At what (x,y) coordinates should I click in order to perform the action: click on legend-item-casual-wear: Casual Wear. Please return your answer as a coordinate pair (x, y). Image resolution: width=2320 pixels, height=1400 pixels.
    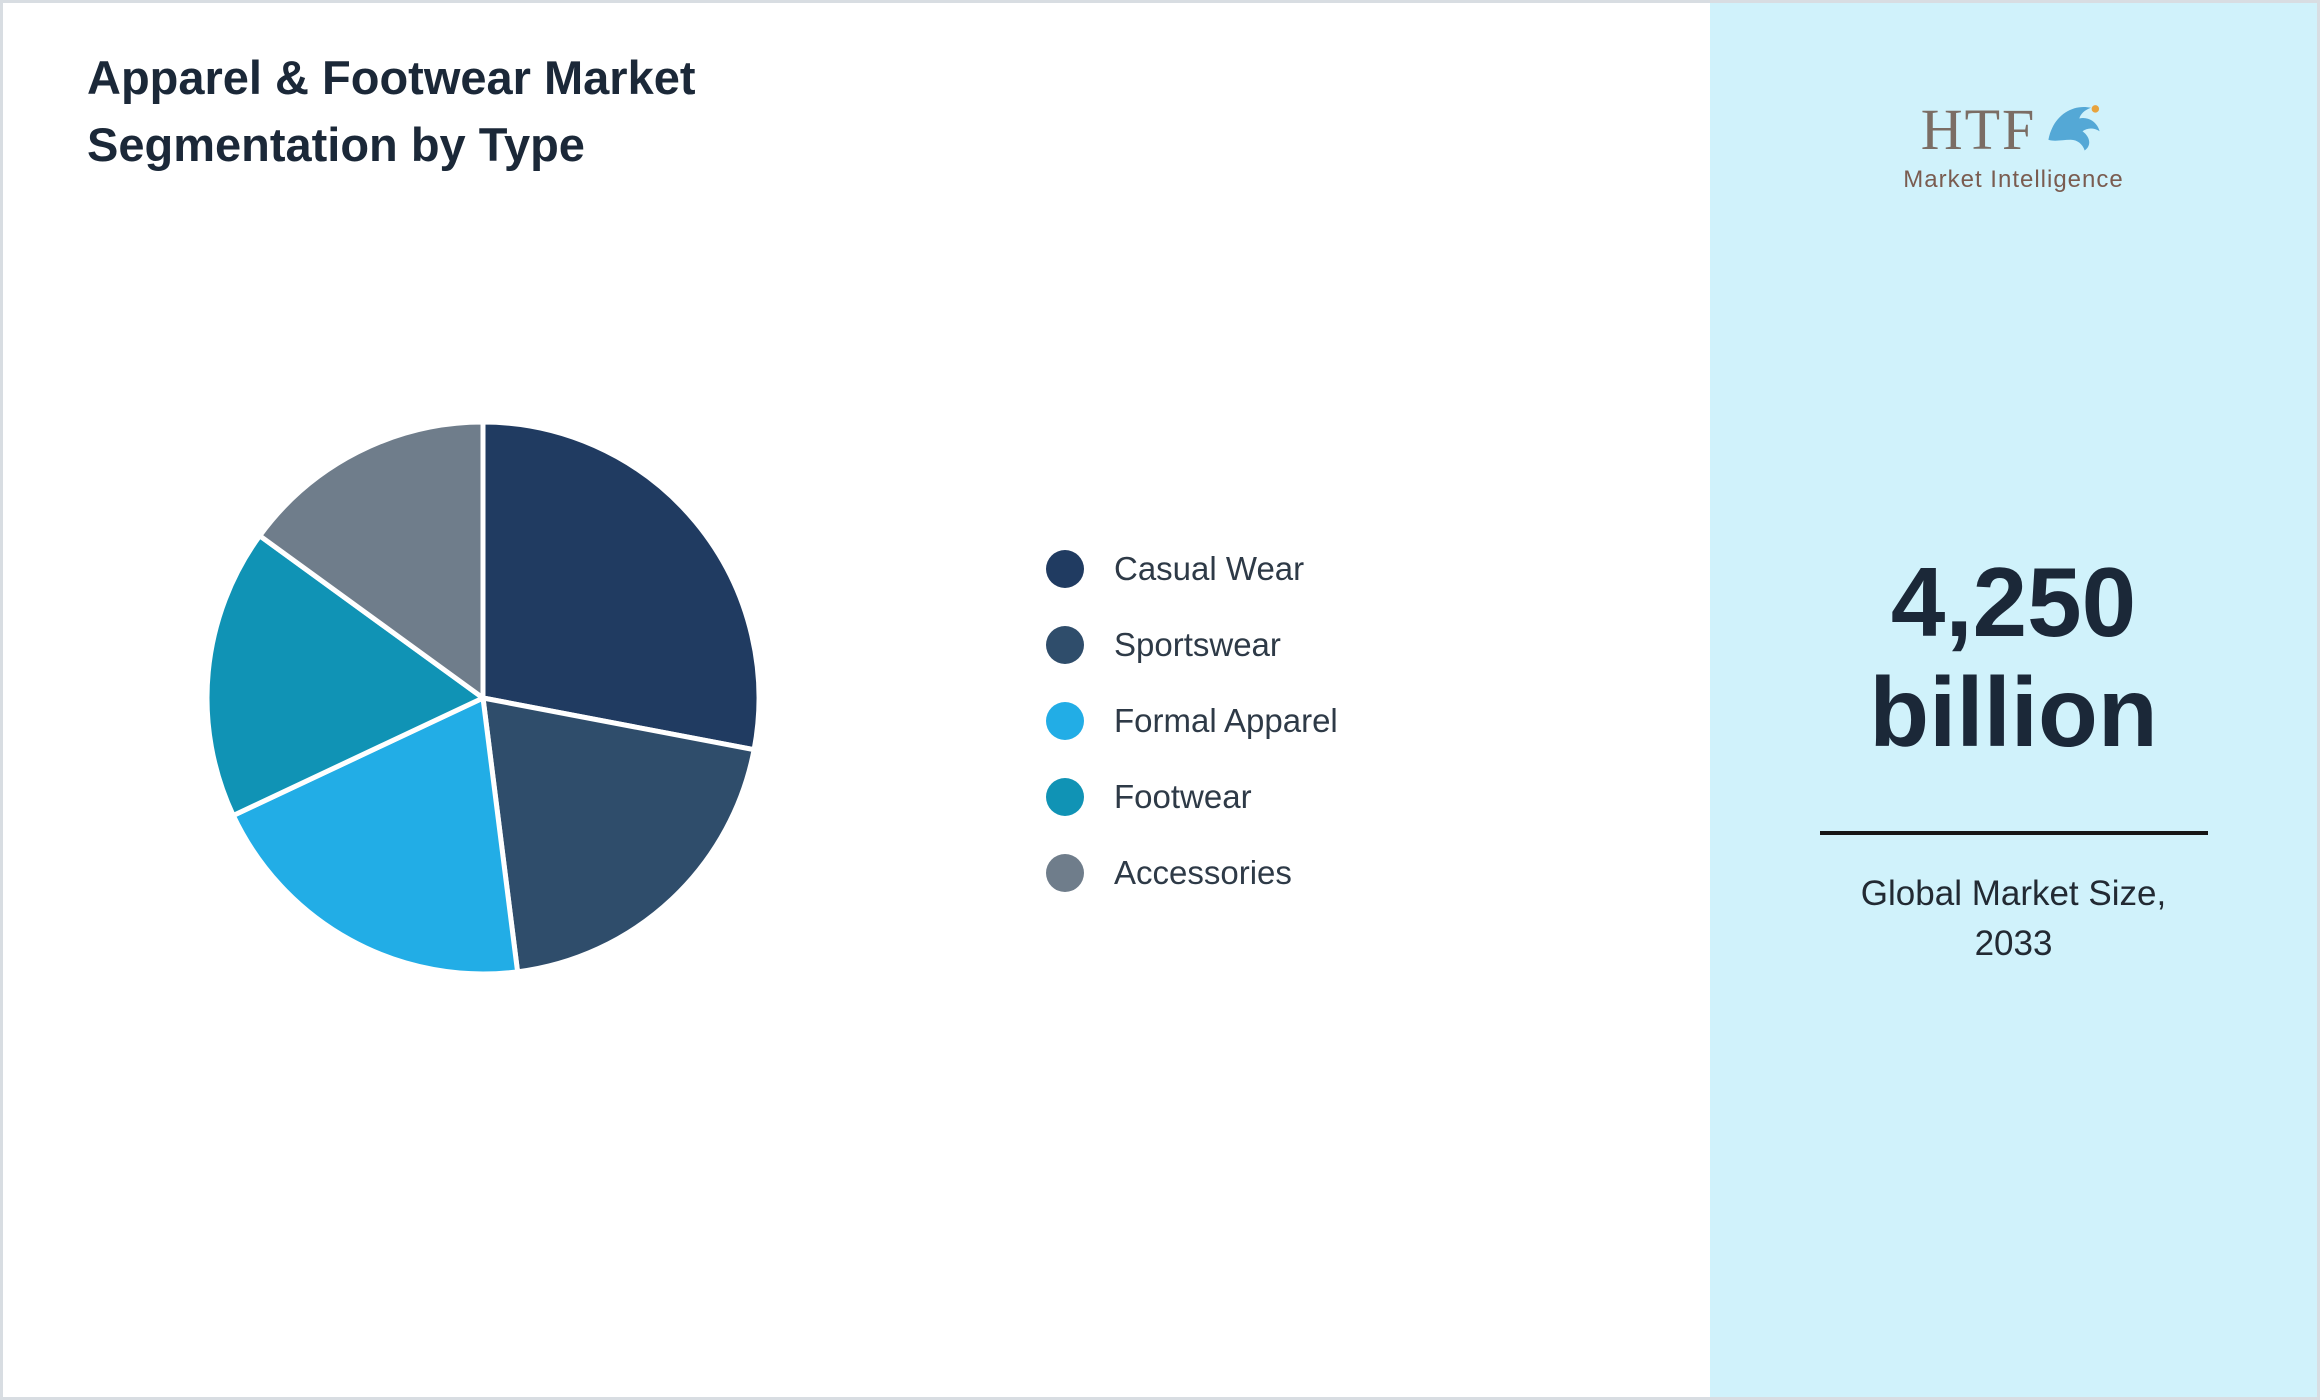
    Looking at the image, I should click on (1192, 569).